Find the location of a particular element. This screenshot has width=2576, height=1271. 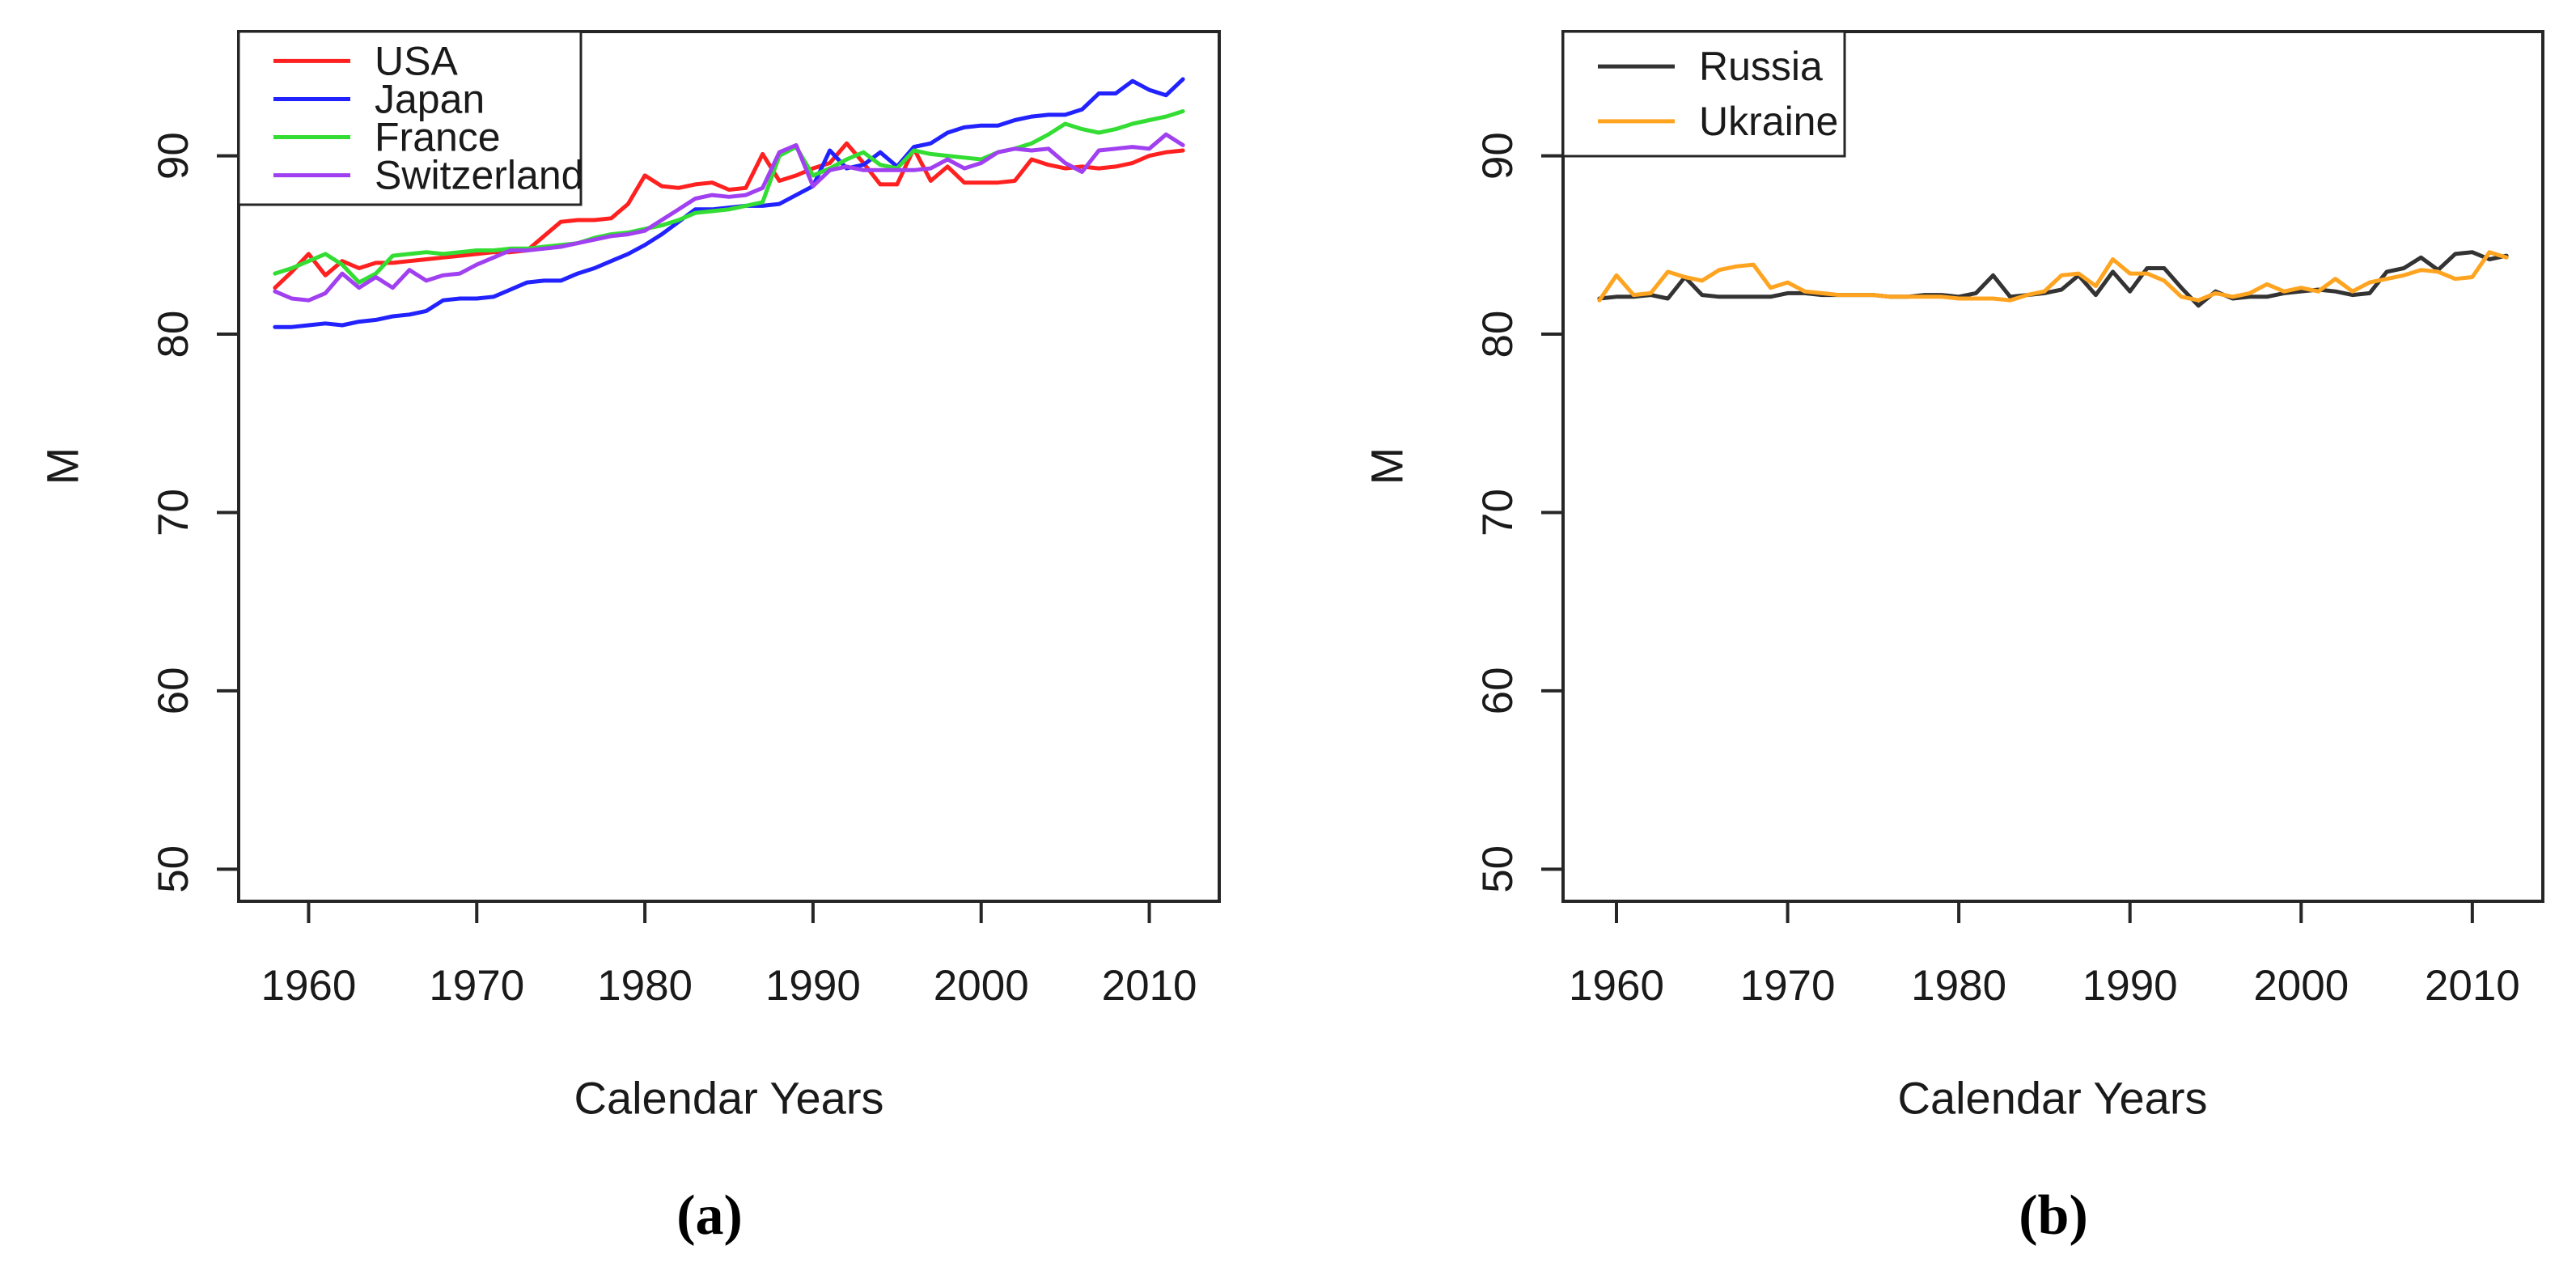

y-tick-label-b: 50 is located at coordinates (1498, 869).